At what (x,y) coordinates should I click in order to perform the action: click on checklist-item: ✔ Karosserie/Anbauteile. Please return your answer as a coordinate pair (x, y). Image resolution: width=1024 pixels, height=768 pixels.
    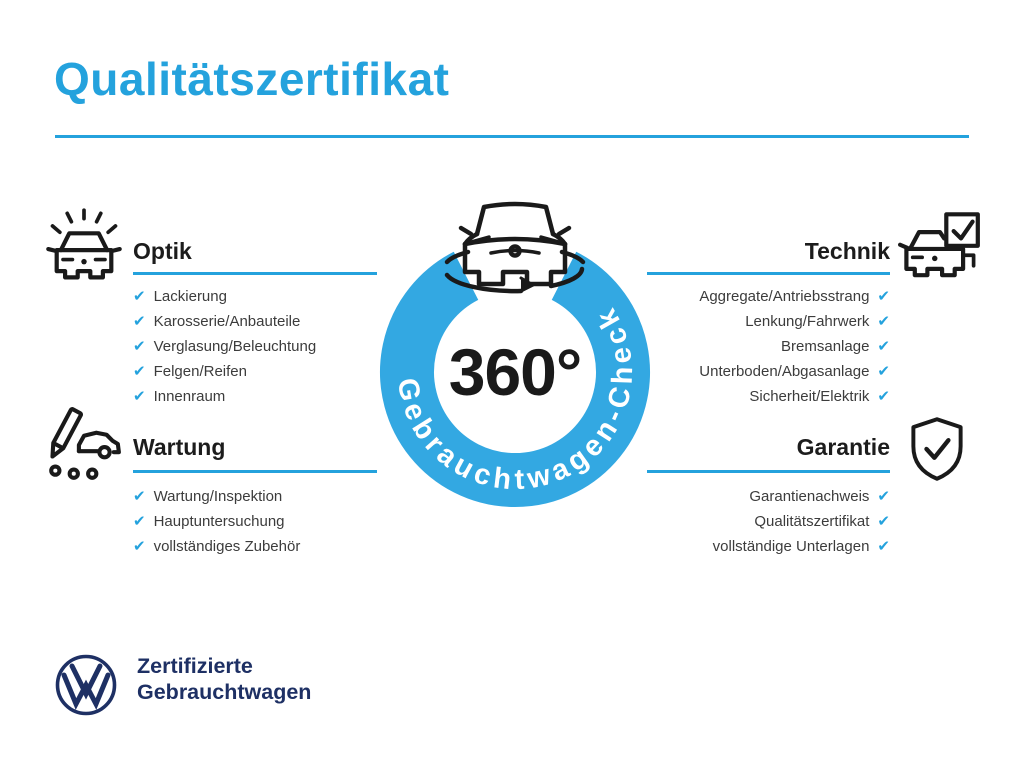
    Looking at the image, I should click on (217, 321).